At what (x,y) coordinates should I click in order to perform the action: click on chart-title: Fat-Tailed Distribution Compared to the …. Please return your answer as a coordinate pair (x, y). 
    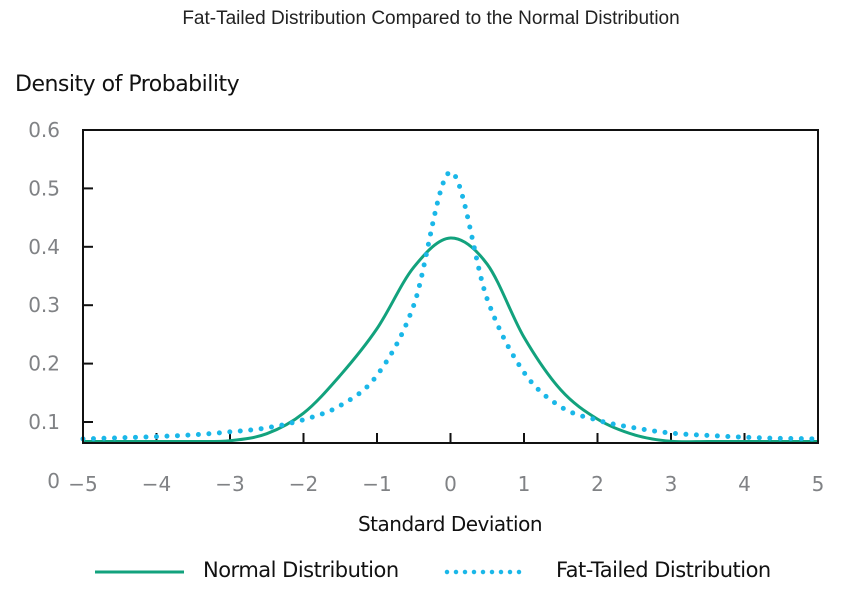
    Looking at the image, I should click on (431, 18).